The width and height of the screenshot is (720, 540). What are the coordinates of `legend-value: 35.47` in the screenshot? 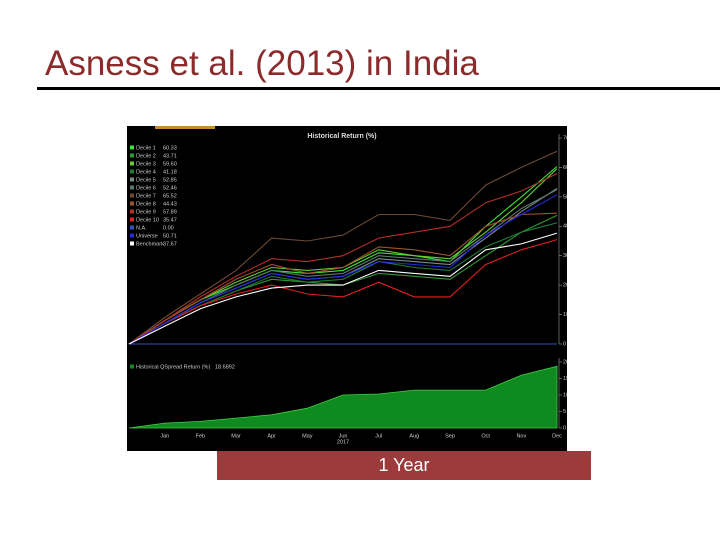 It's located at (170, 220).